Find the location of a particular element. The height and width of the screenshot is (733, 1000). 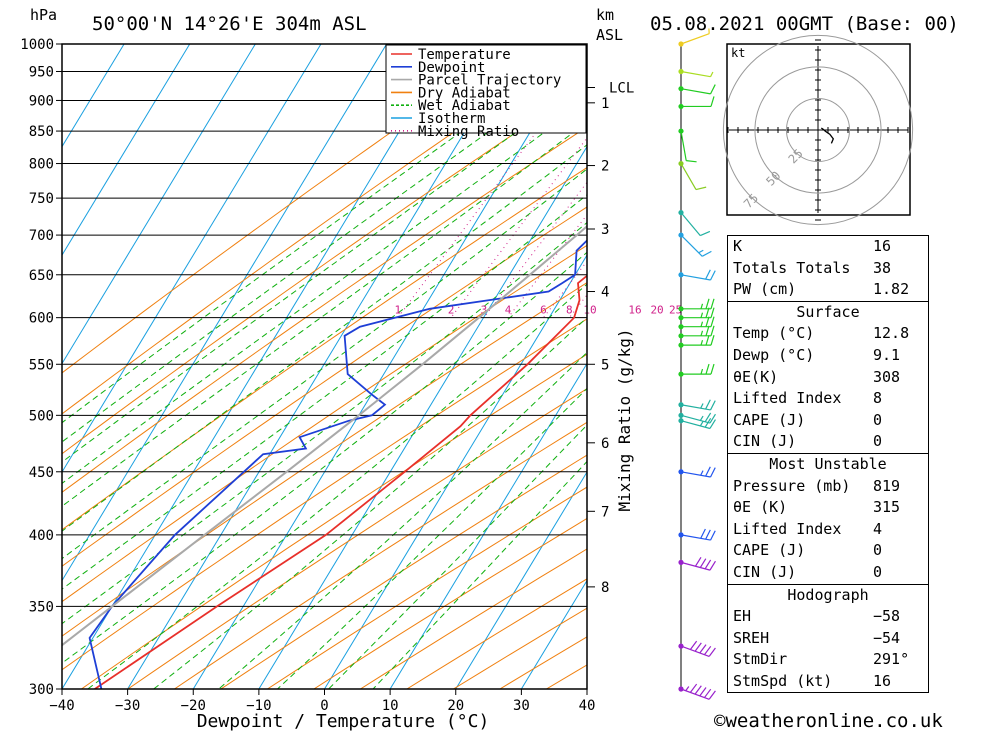

legend-box is located at coordinates (486, 89).